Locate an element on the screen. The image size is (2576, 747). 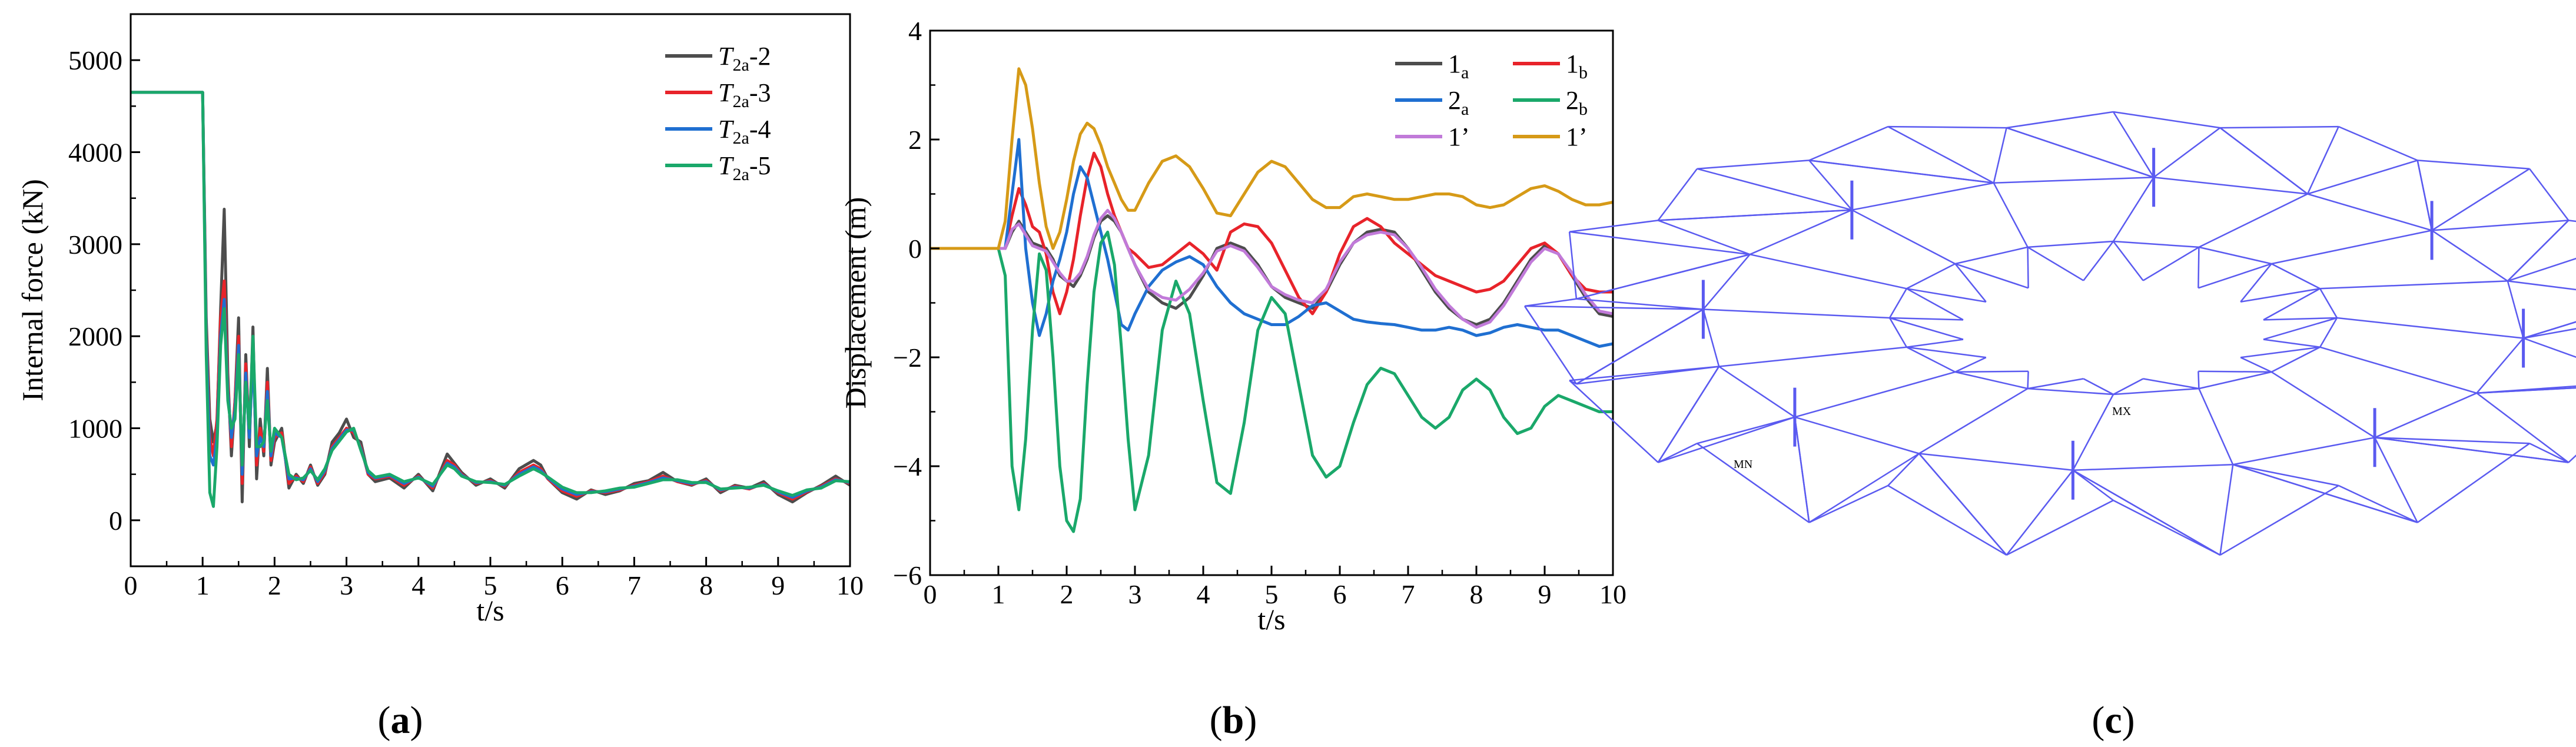
legend-label-2: 1b is located at coordinates (1577, 65).